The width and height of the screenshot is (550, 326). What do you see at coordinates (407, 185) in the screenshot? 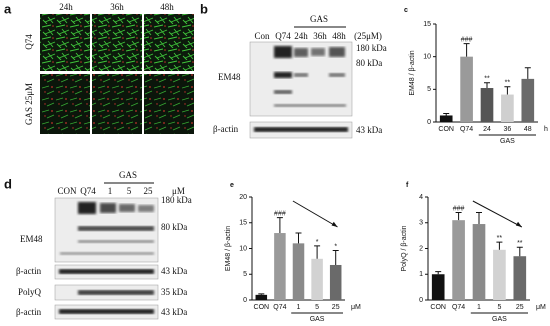
I see `panel-label: f` at bounding box center [407, 185].